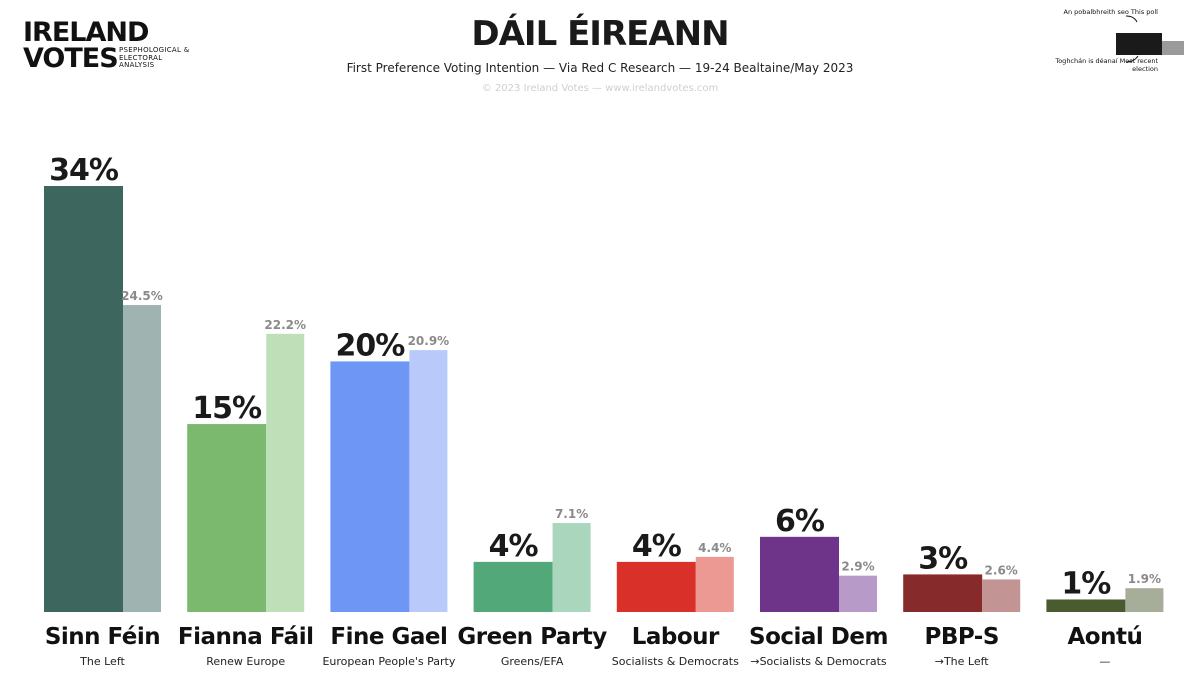  What do you see at coordinates (1086, 605) in the screenshot?
I see `bar-this-poll-aontu` at bounding box center [1086, 605].